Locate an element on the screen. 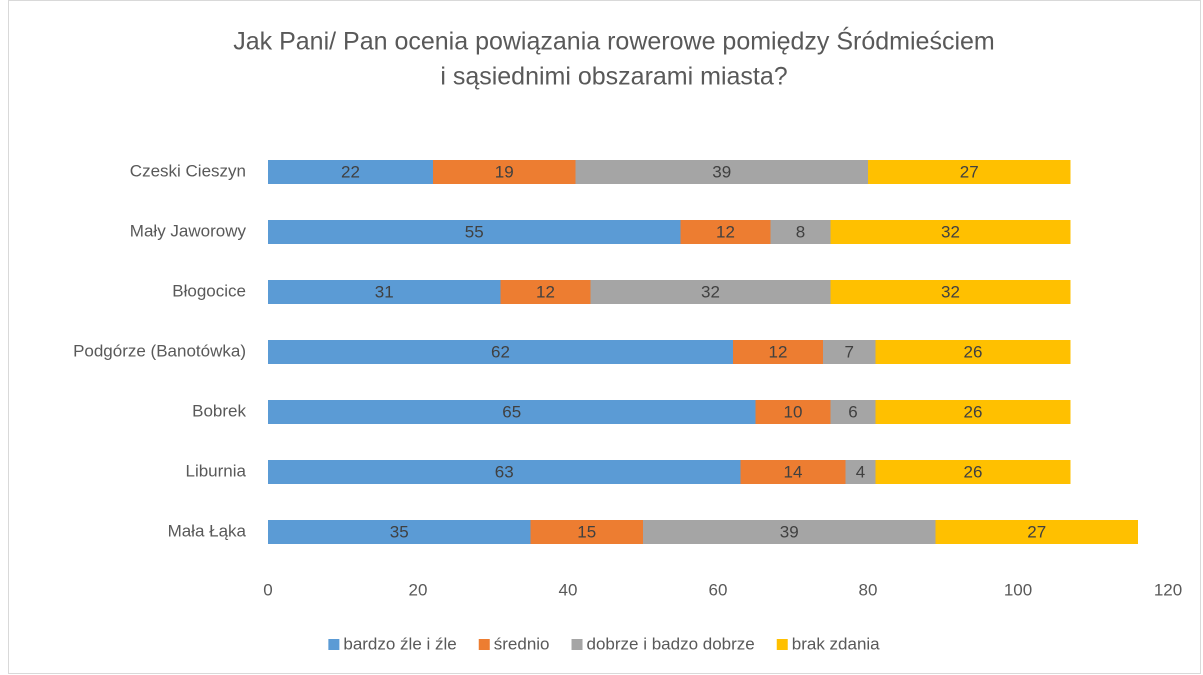 The height and width of the screenshot is (675, 1203). data-label: 10 is located at coordinates (793, 411).